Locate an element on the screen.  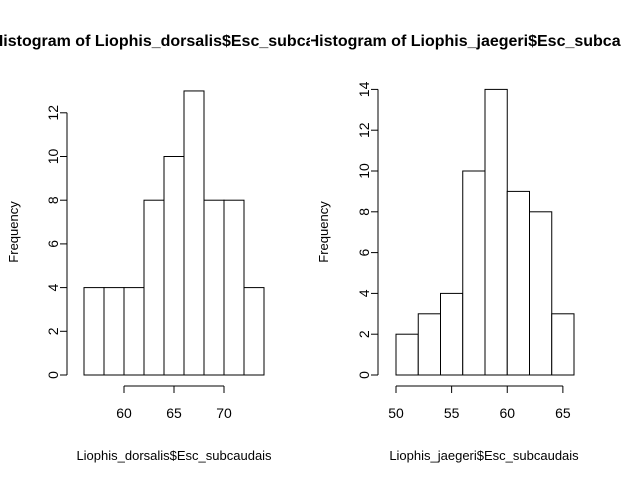
x-tick-label: 70 is located at coordinates (224, 413).